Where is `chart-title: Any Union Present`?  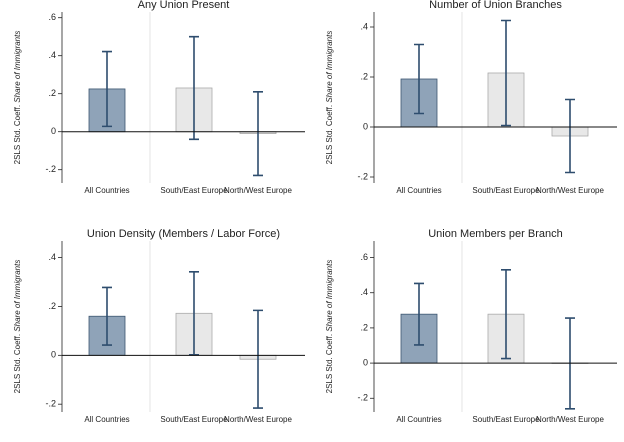 chart-title: Any Union Present is located at coordinates (184, 5).